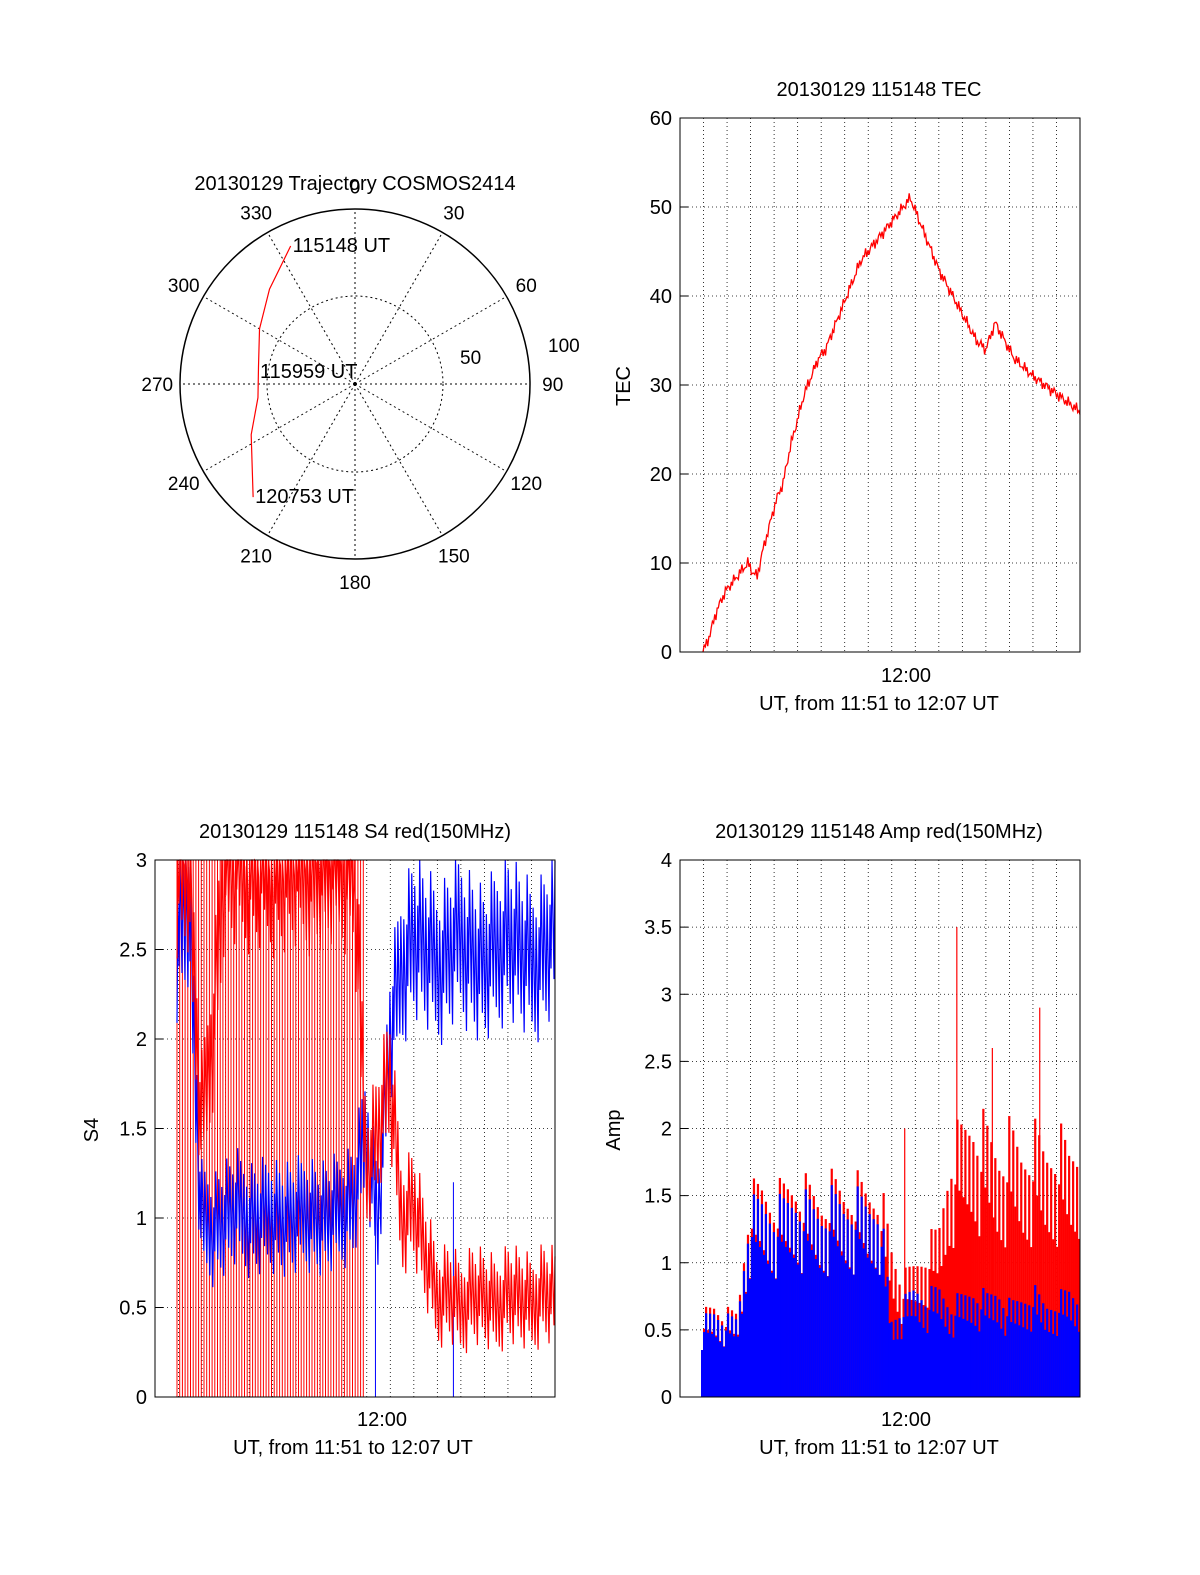  I want to click on tec-y-axis-label: TEC, so click(624, 386).